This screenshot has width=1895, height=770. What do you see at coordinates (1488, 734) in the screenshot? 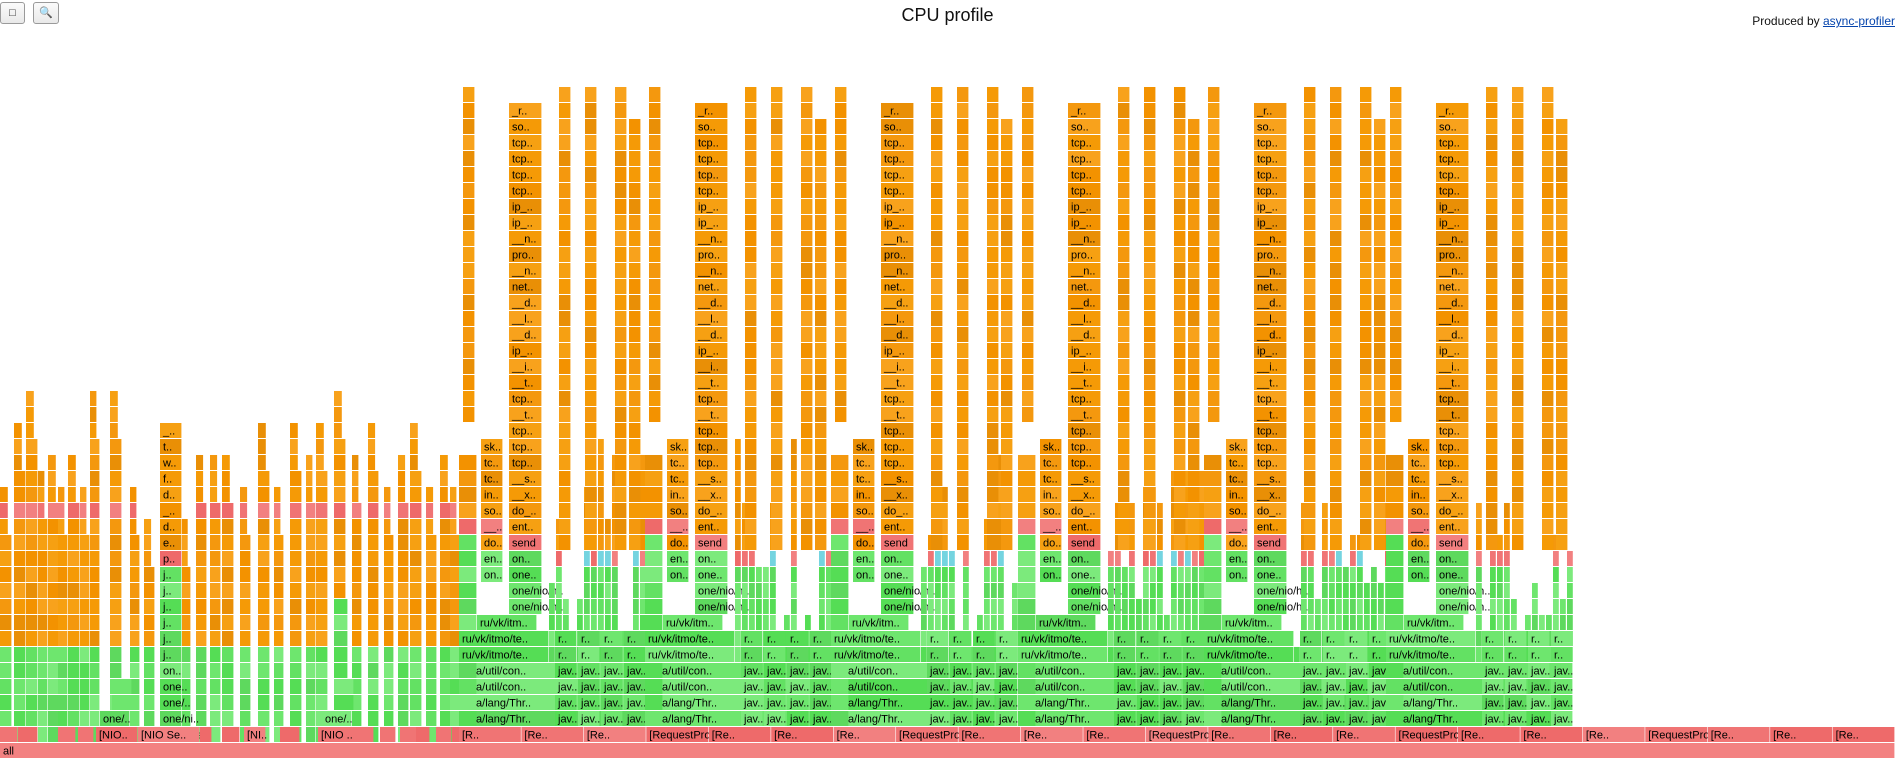
I see `bottom-frame` at bounding box center [1488, 734].